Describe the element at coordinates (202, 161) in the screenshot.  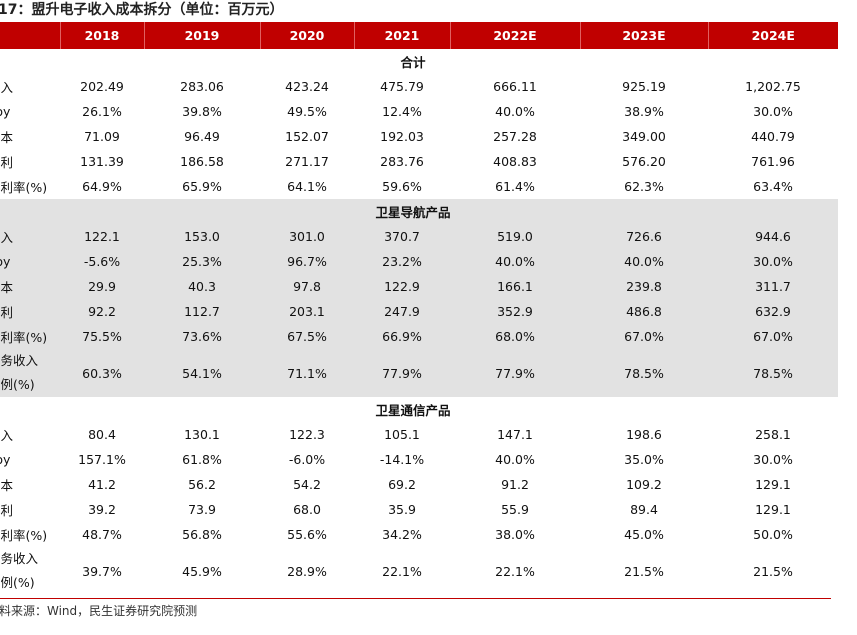
I see `table-cell: 186.58` at that location.